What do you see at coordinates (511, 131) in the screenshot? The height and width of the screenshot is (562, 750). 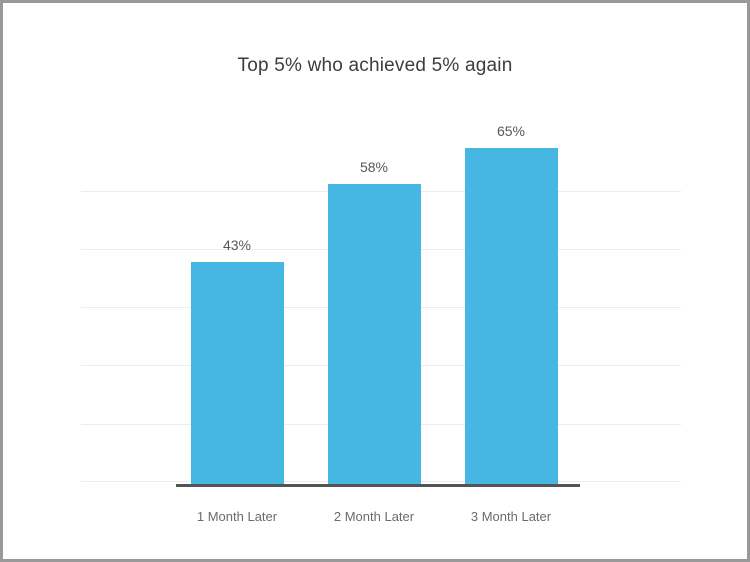 I see `bar-value-label: 65%` at bounding box center [511, 131].